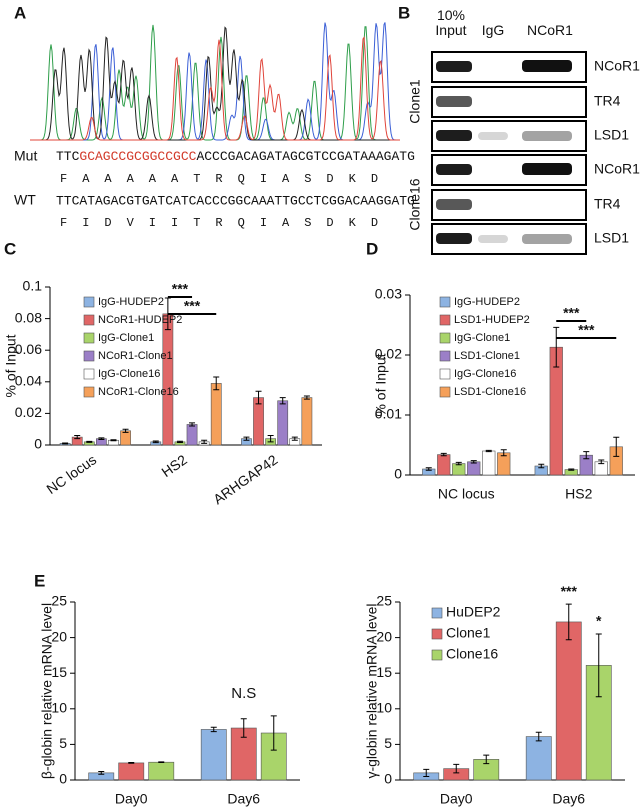 Image resolution: width=644 pixels, height=810 pixels. I want to click on trace, so click(215, 88).